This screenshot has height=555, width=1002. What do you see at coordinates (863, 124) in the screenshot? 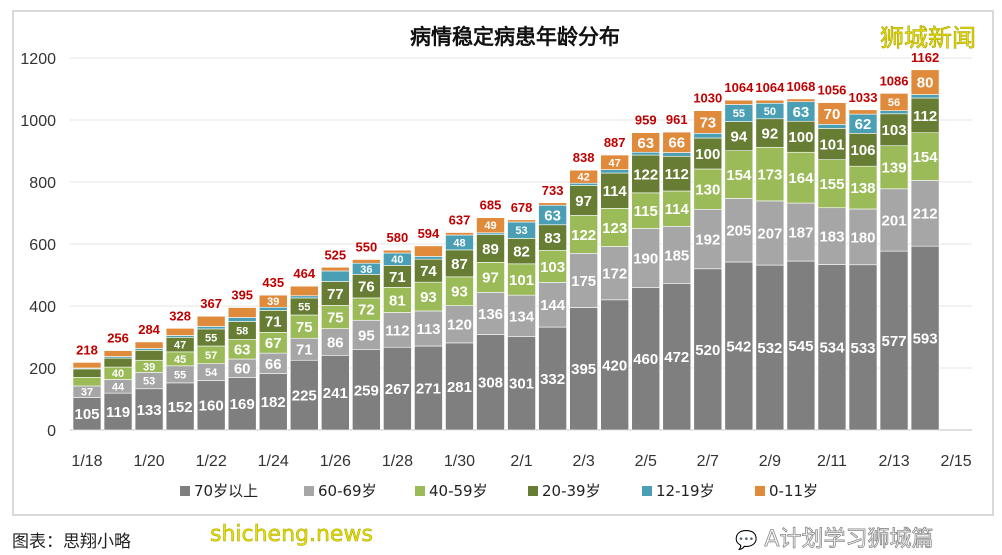
I see `data-label: 62` at bounding box center [863, 124].